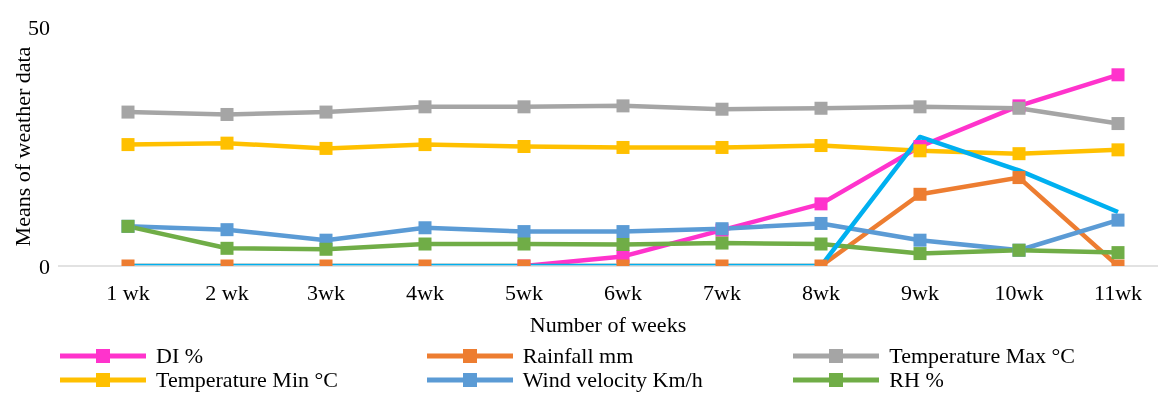  Describe the element at coordinates (821, 292) in the screenshot. I see `x-tick-label: 8wk` at that location.